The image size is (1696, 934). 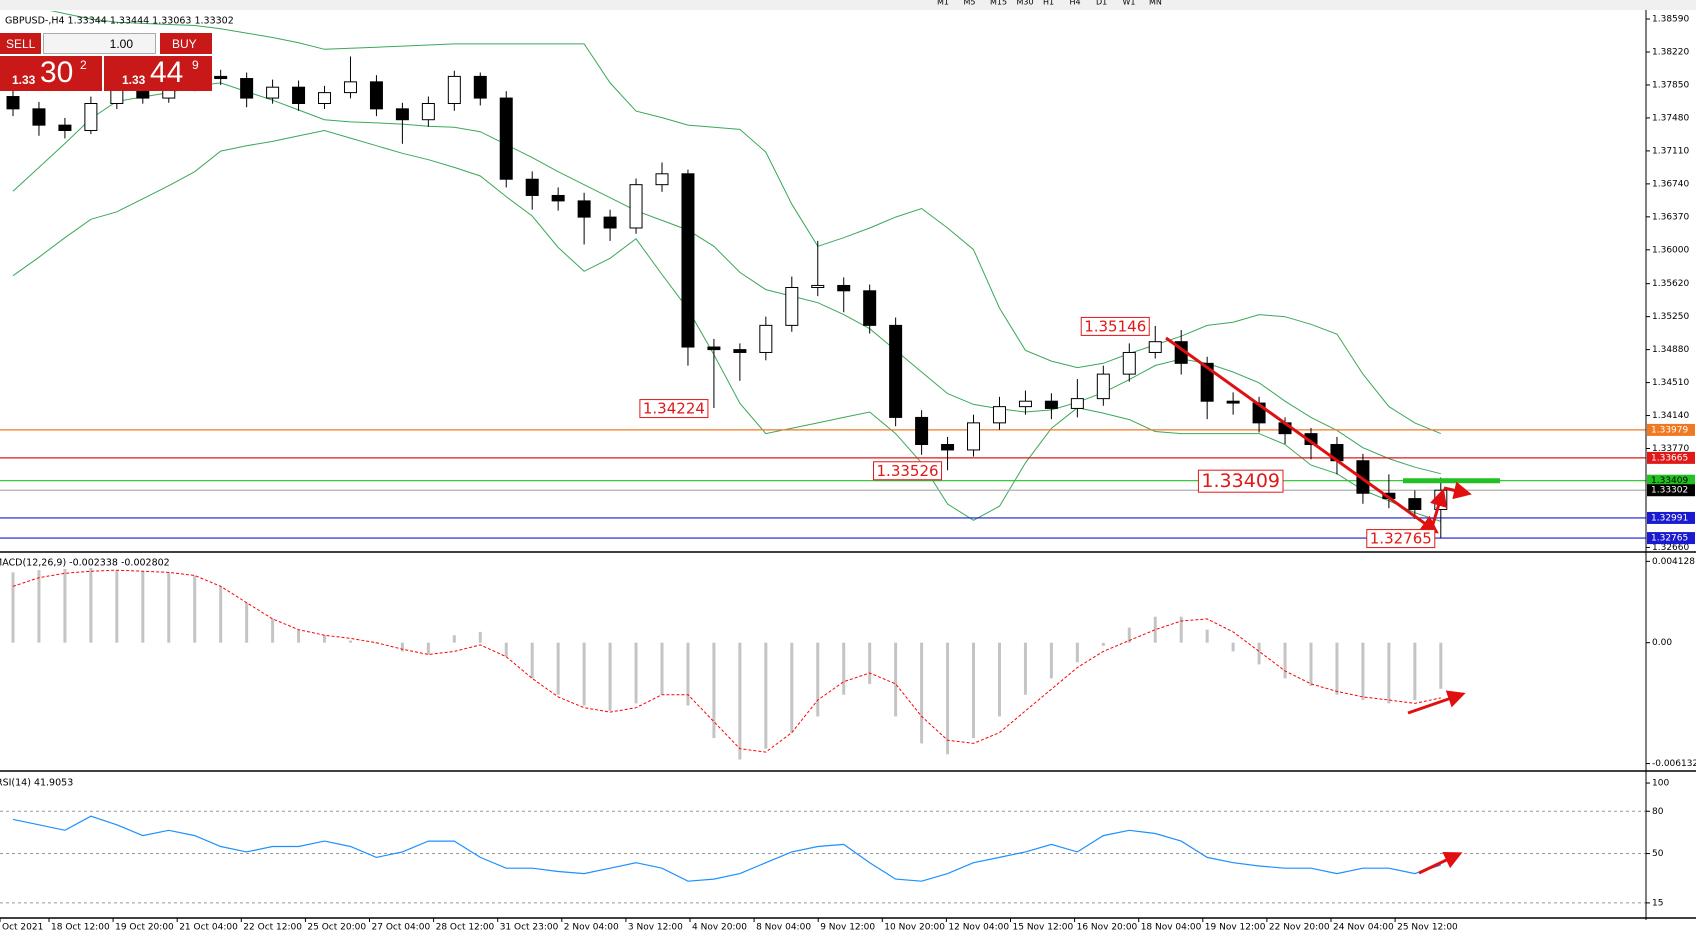 I want to click on buy-button: BUY, so click(x=186, y=43).